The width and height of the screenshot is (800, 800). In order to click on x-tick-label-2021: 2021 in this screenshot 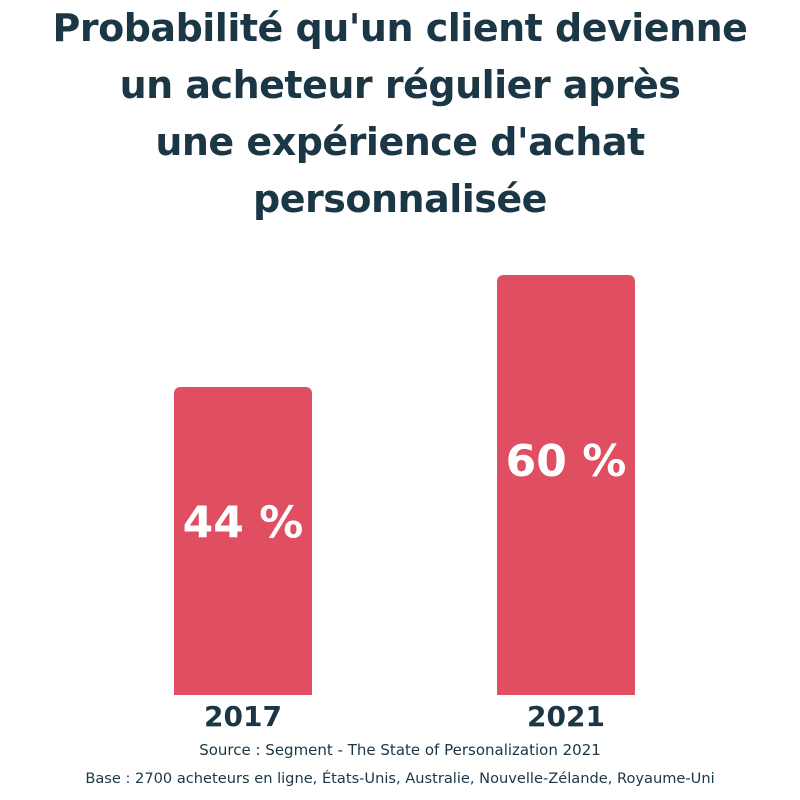, I will do `click(566, 716)`.